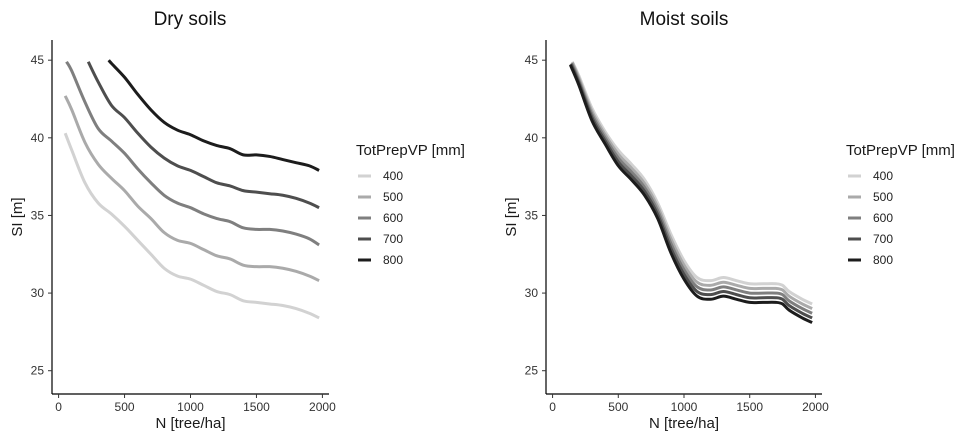 The height and width of the screenshot is (432, 974). What do you see at coordinates (190, 19) in the screenshot?
I see `dry-soils-title: Dry soils` at bounding box center [190, 19].